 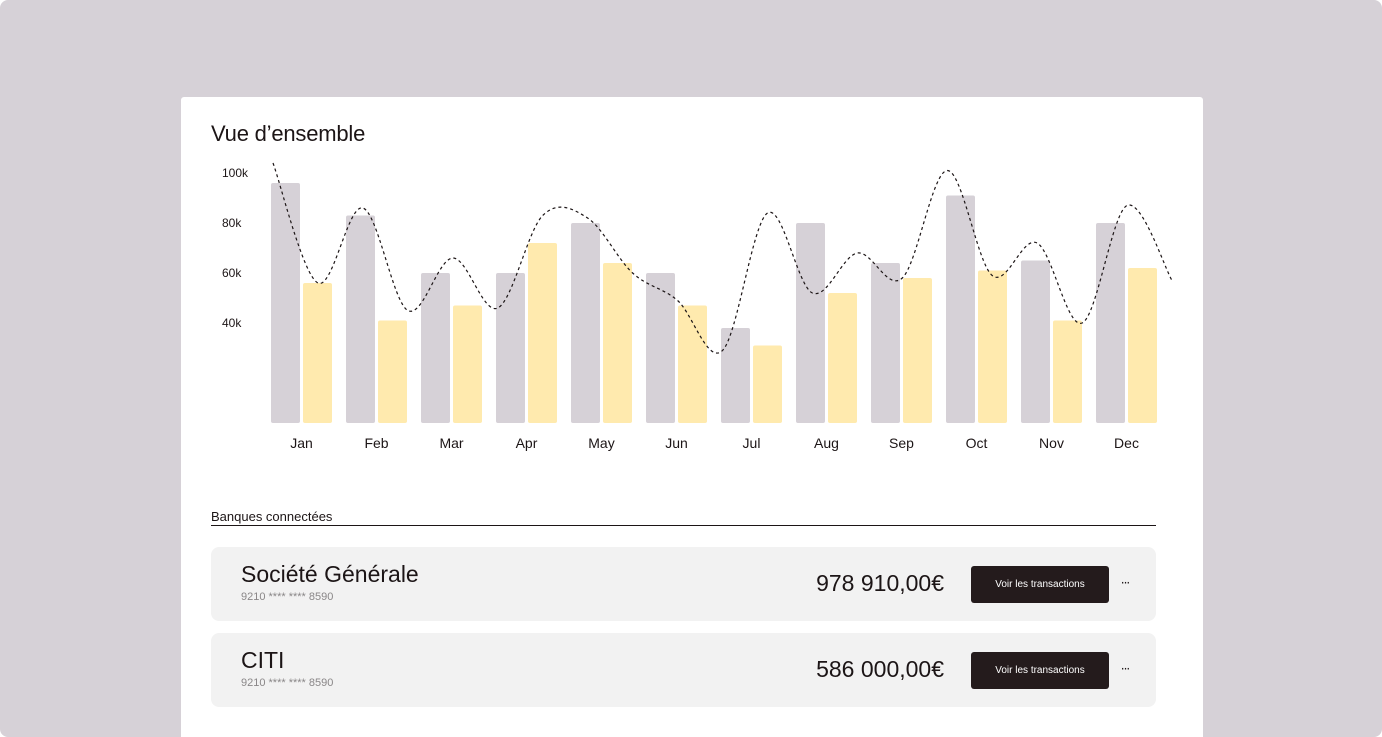 What do you see at coordinates (235, 173) in the screenshot?
I see `y-tick-label: 100k` at bounding box center [235, 173].